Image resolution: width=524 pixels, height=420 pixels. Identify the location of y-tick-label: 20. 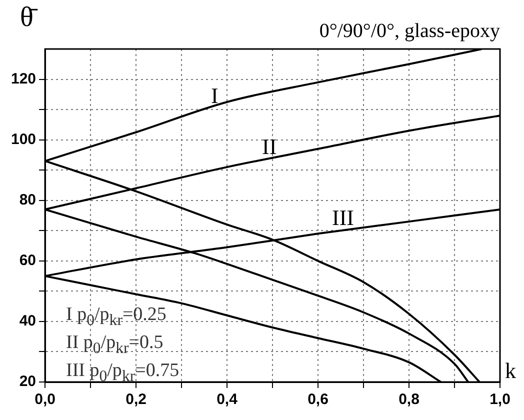
(27, 381).